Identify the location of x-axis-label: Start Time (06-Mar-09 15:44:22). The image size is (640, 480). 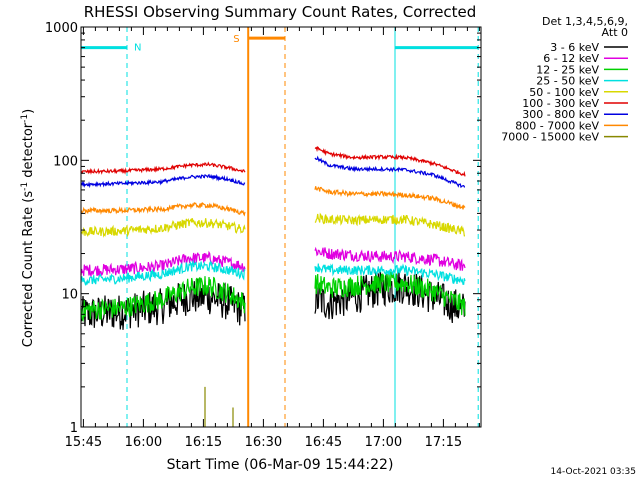
(280, 465).